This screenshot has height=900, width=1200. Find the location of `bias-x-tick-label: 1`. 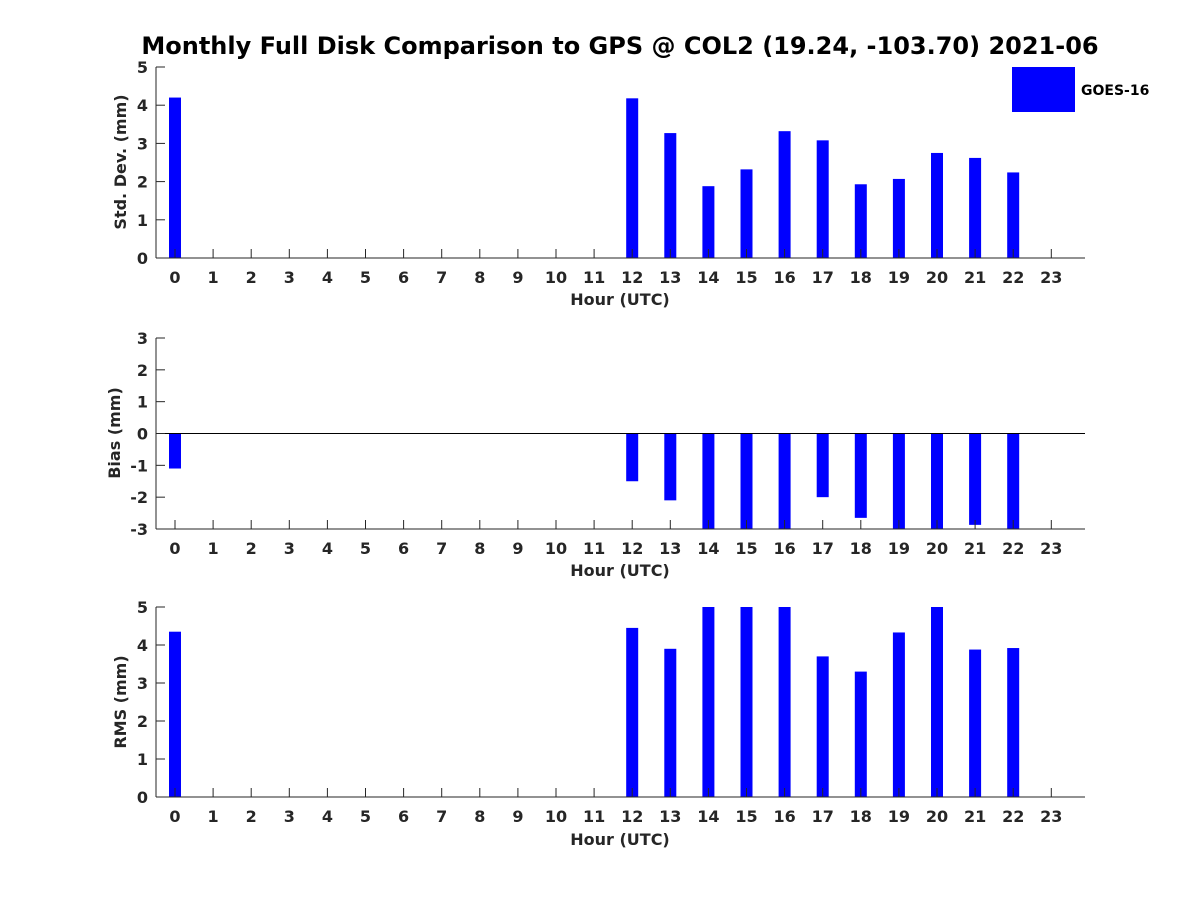

bias-x-tick-label: 1 is located at coordinates (213, 548).